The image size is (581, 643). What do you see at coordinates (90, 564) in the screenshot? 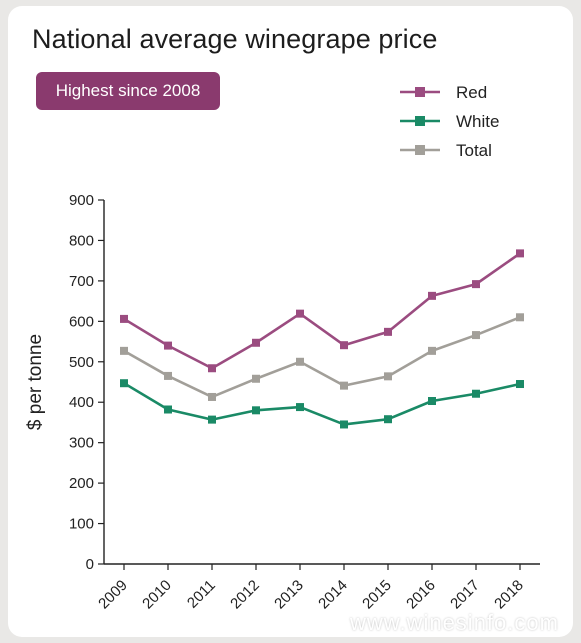
I see `y-tick-label: 0` at bounding box center [90, 564].